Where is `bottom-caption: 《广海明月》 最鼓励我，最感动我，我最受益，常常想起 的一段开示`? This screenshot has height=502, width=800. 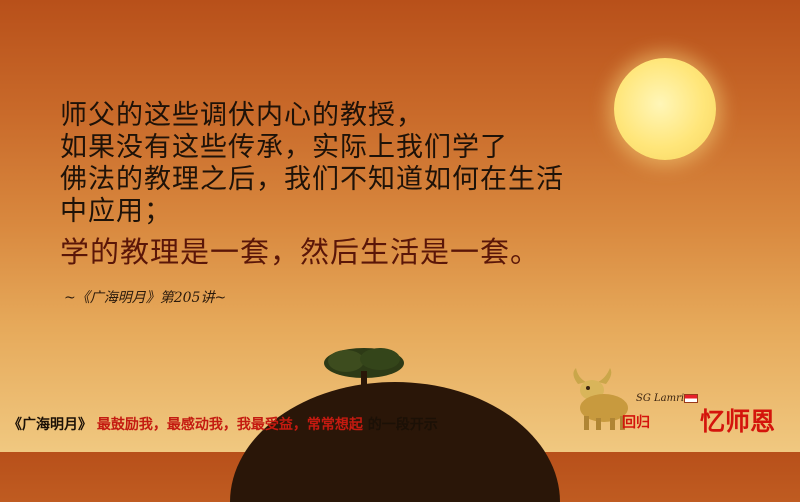 bottom-caption: 《广海明月》 最鼓励我，最感动我，我最受益，常常想起 的一段开示 is located at coordinates (223, 424).